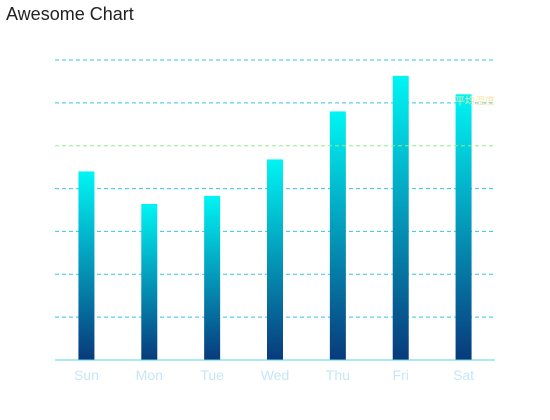 This screenshot has height=420, width=550. What do you see at coordinates (463, 227) in the screenshot?
I see `bar-sat` at bounding box center [463, 227].